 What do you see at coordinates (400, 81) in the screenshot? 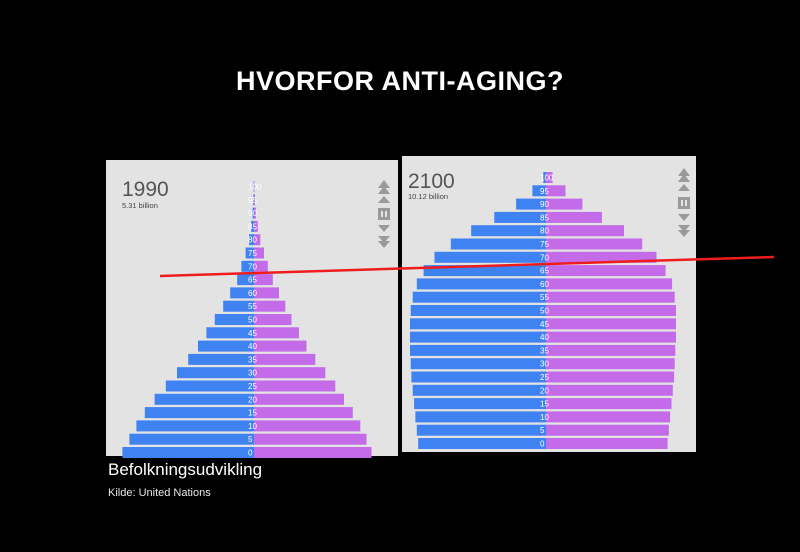
I see `slide-title: HVORFOR ANTI-AGING?` at bounding box center [400, 81].